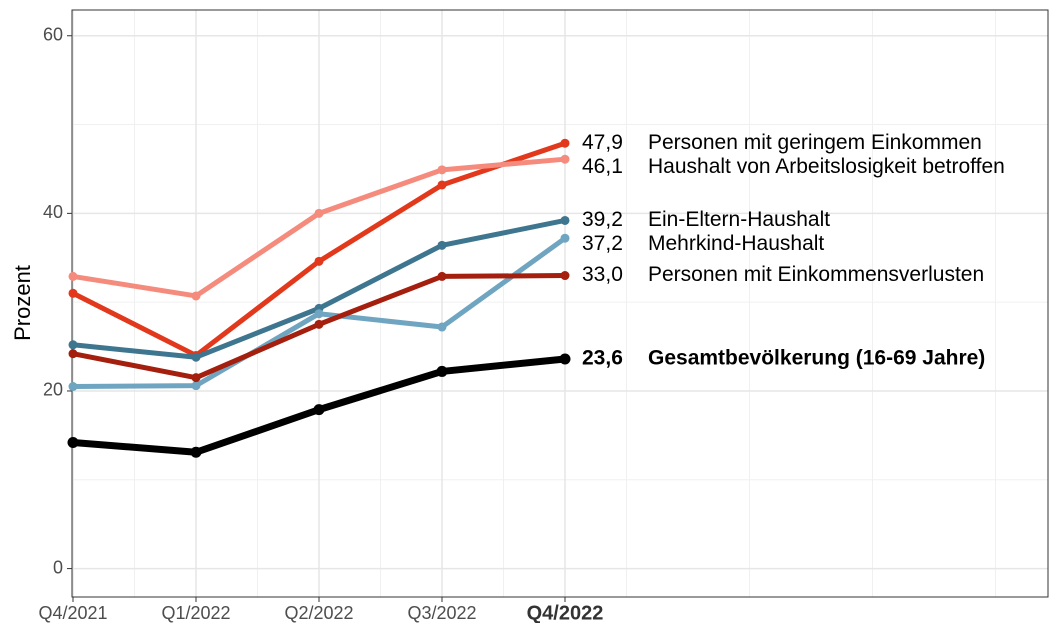 The height and width of the screenshot is (623, 1049). I want to click on value-label: 47,9, so click(602, 142).